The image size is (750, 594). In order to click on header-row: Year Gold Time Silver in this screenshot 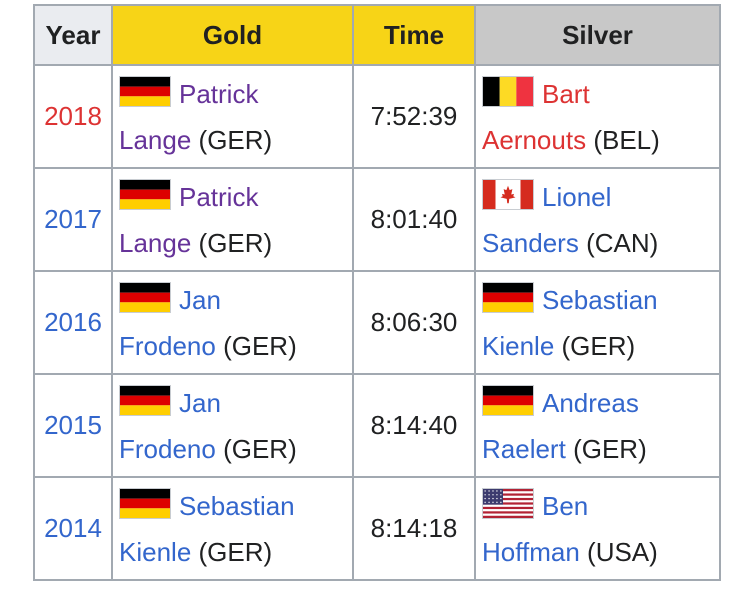, I will do `click(377, 35)`.